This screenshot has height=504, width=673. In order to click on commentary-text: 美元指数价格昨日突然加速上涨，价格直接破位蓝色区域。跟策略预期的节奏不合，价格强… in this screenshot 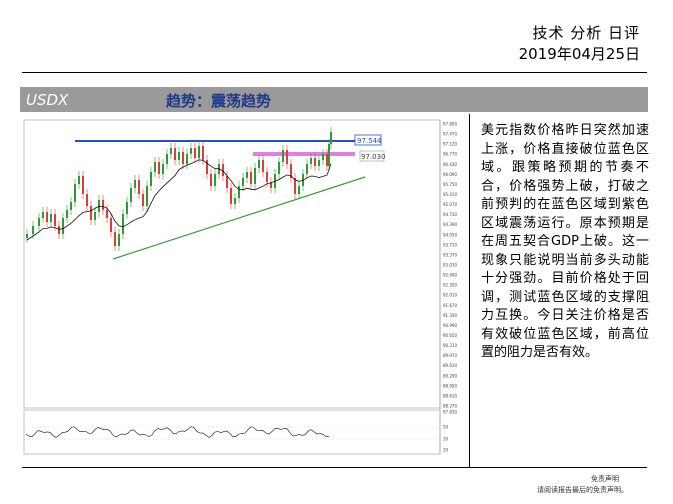, I will do `click(565, 241)`.